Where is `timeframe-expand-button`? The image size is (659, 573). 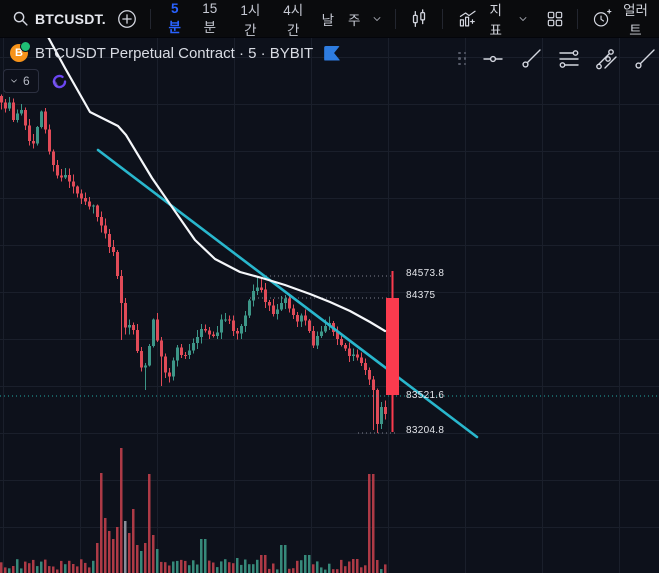 timeframe-expand-button is located at coordinates (377, 19).